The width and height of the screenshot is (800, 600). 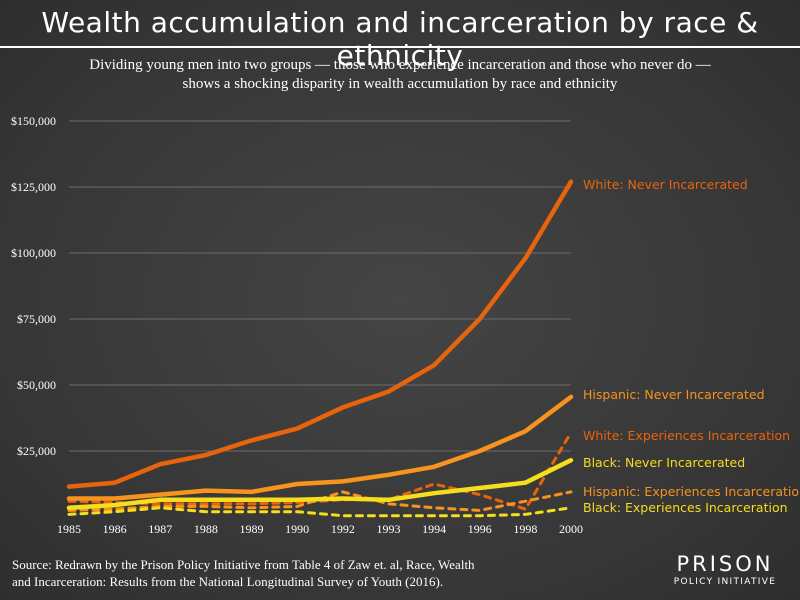 I want to click on series-label: Black: Never Incarcerated, so click(x=664, y=462).